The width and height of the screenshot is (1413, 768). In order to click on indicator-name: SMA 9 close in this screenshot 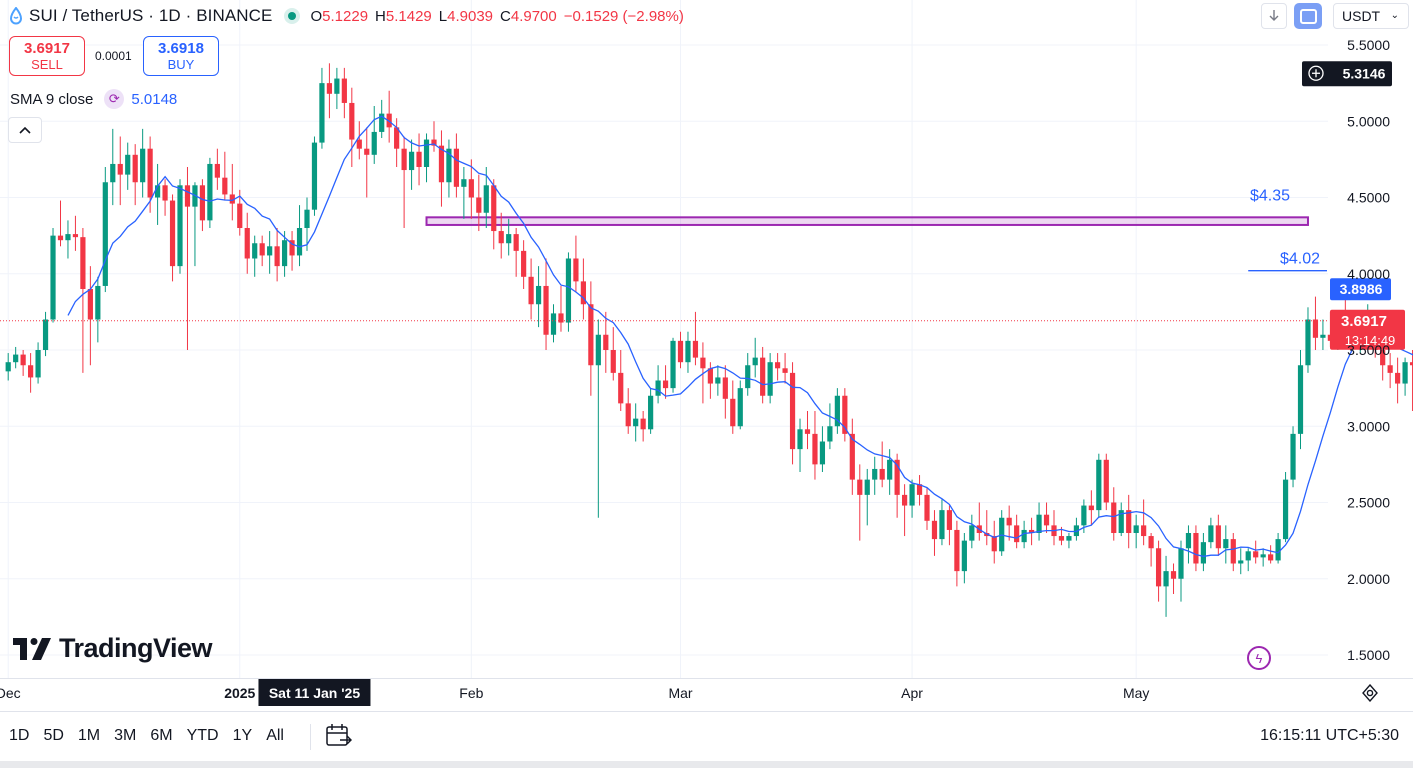, I will do `click(52, 99)`.